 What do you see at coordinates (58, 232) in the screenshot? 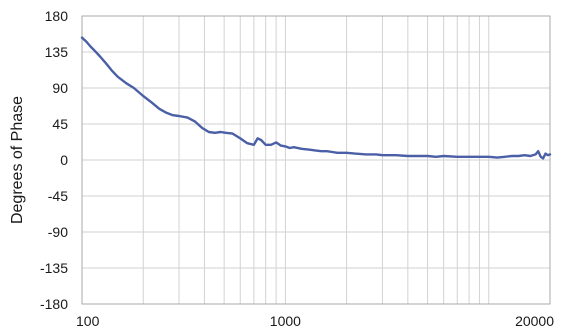
I see `y-tick-label-6: -90` at bounding box center [58, 232].